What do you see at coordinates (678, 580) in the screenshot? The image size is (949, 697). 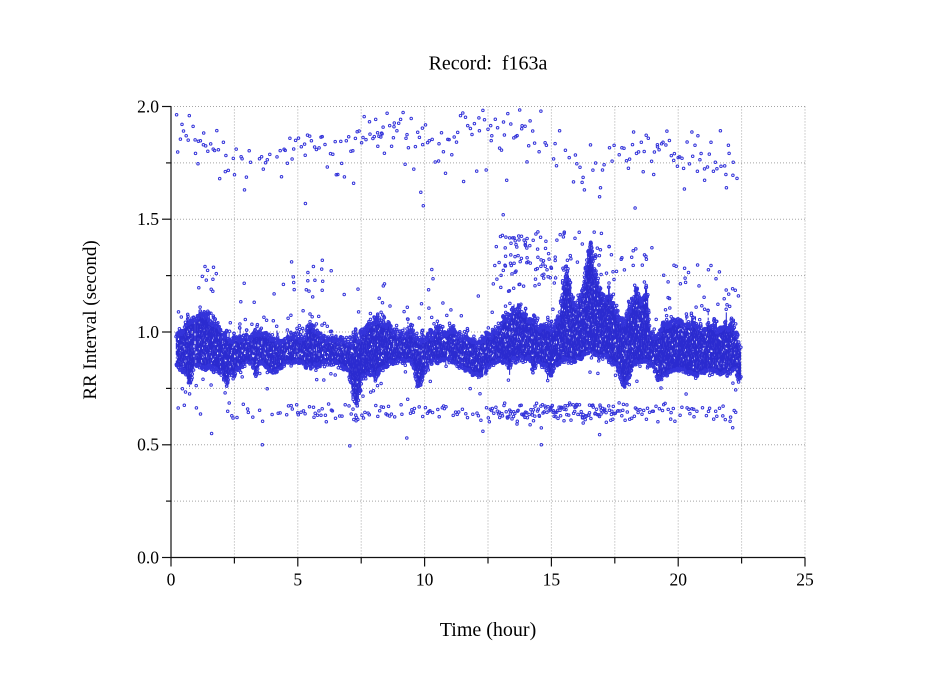 I see `svg-text: 20` at bounding box center [678, 580].